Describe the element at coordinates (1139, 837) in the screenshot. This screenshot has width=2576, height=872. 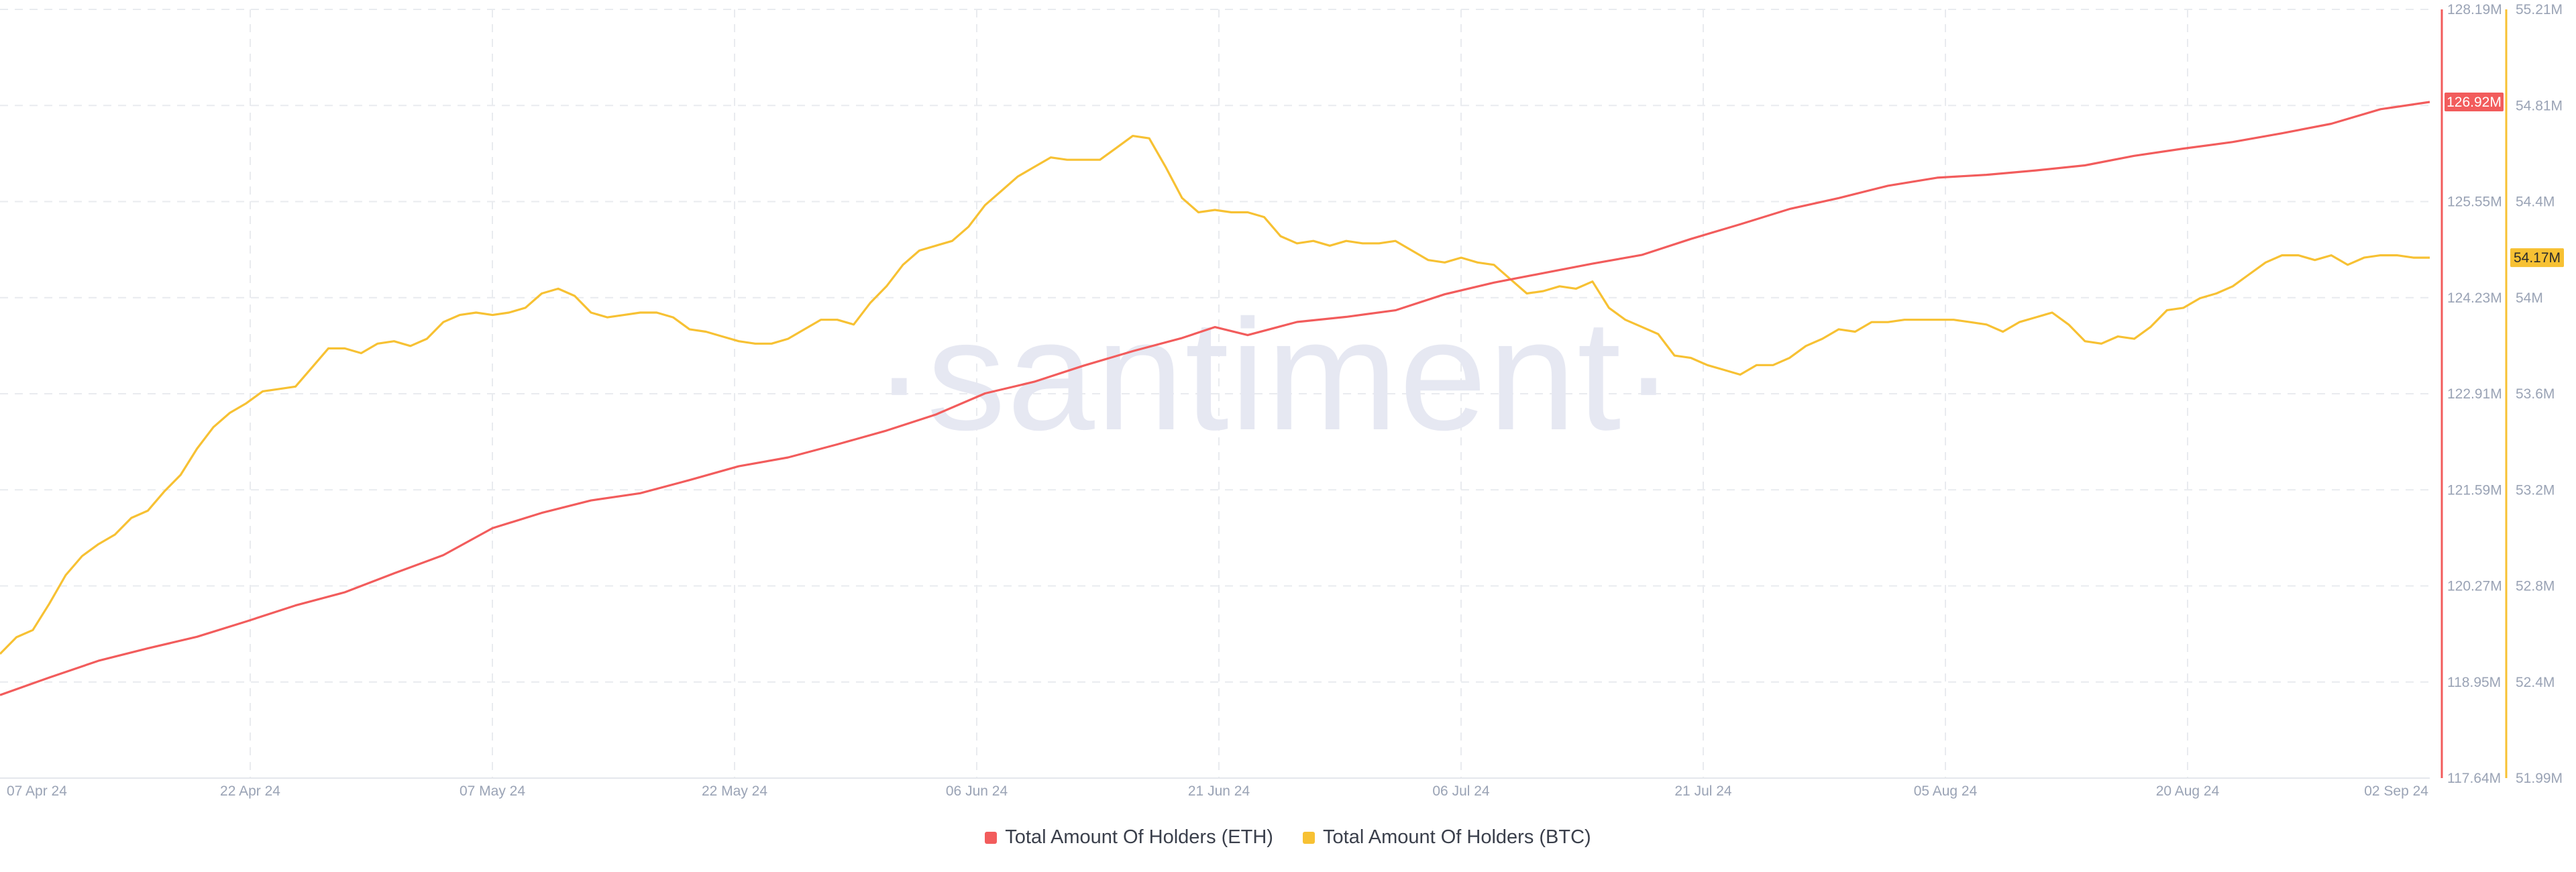
I see `legend-label-eth: Total Amount Of Holders (ETH)` at that location.